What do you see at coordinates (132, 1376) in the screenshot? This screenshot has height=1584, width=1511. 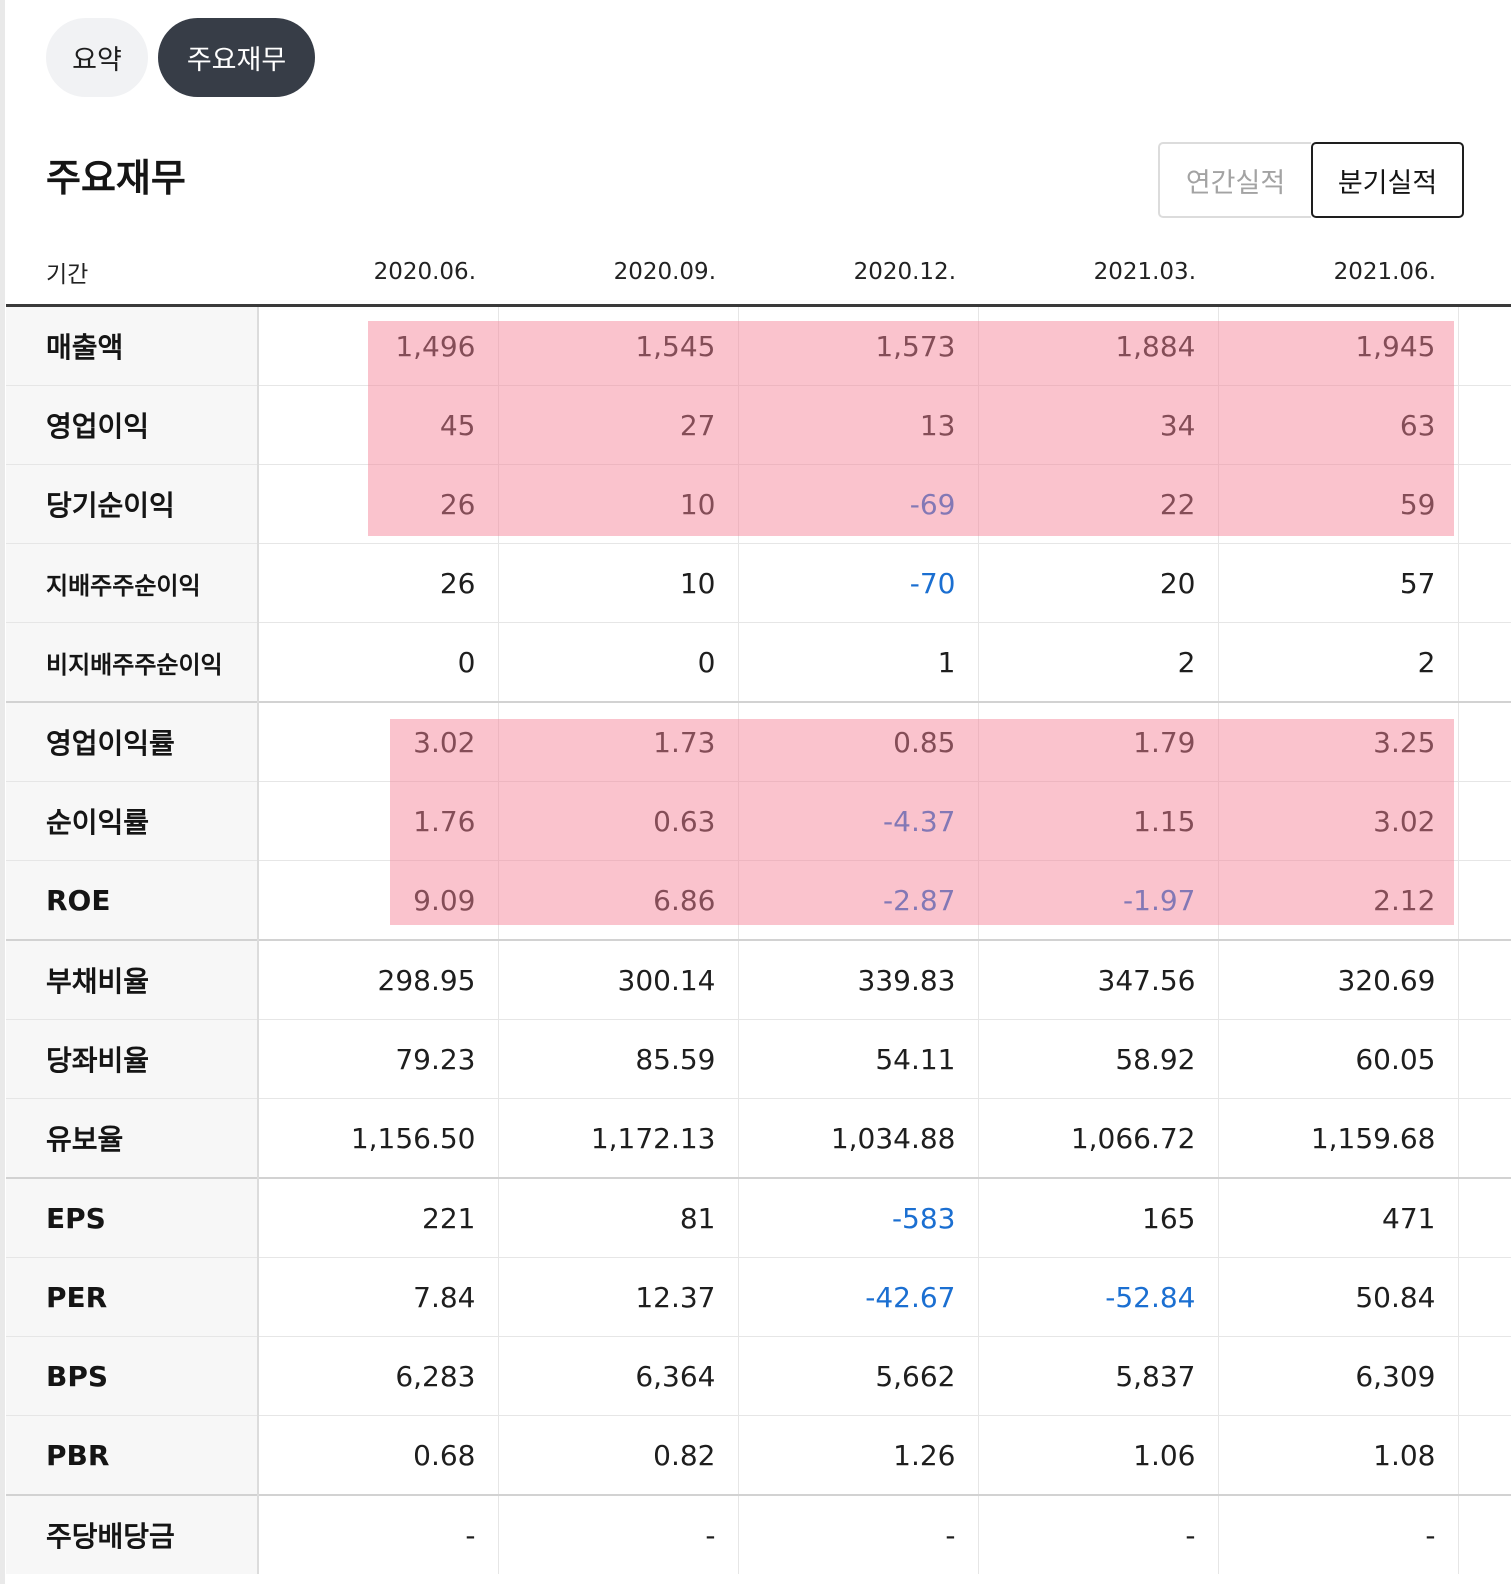 I see `row-label: BPS` at bounding box center [132, 1376].